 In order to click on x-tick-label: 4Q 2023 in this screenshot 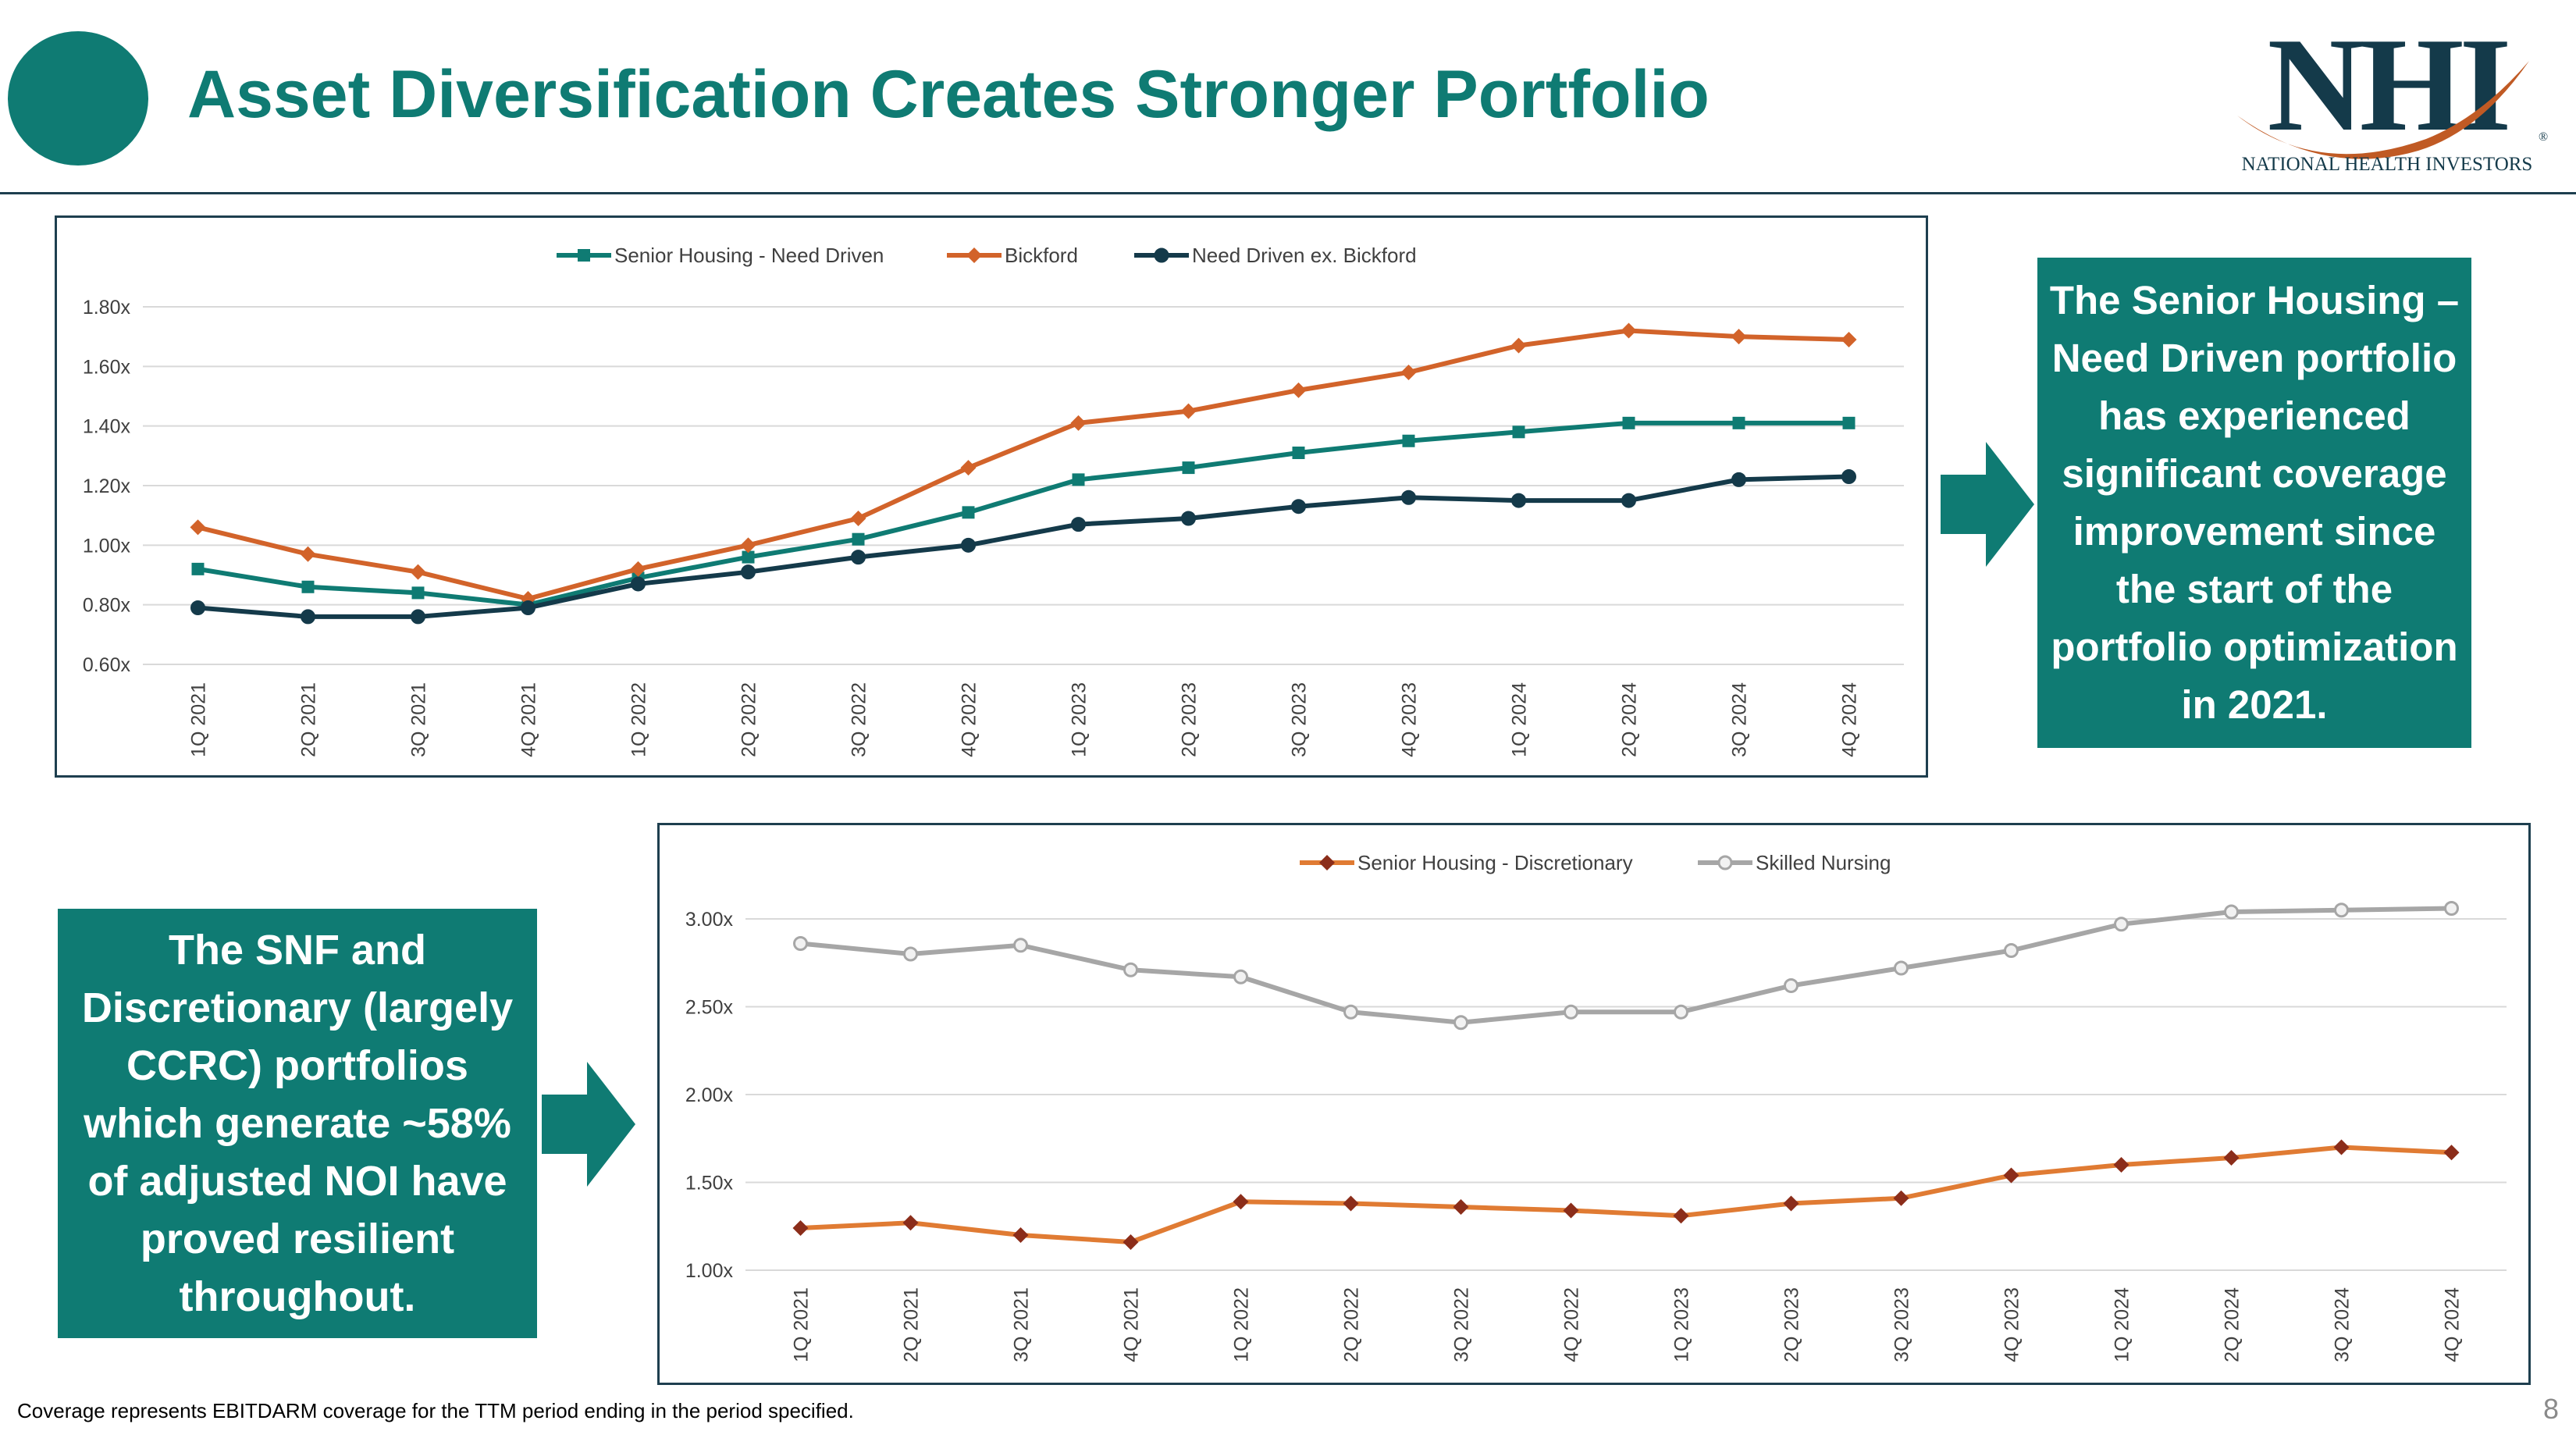, I will do `click(1410, 719)`.